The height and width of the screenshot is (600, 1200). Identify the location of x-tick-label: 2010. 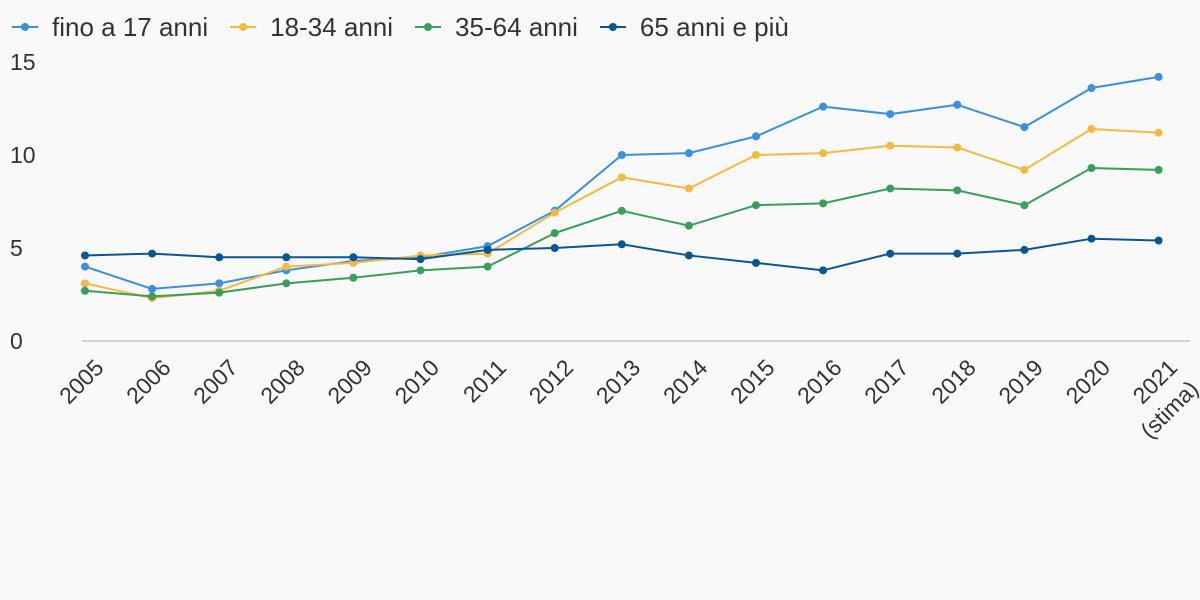
(416, 381).